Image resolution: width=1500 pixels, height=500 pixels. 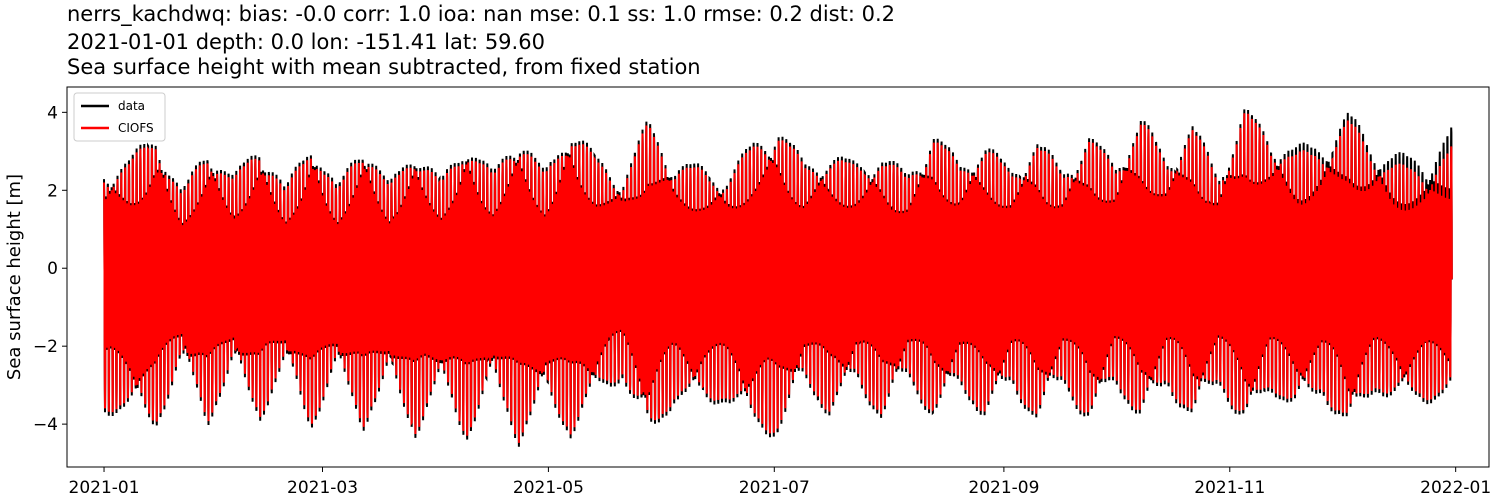 I want to click on x-tick-label: 2021-09, so click(x=1003, y=488).